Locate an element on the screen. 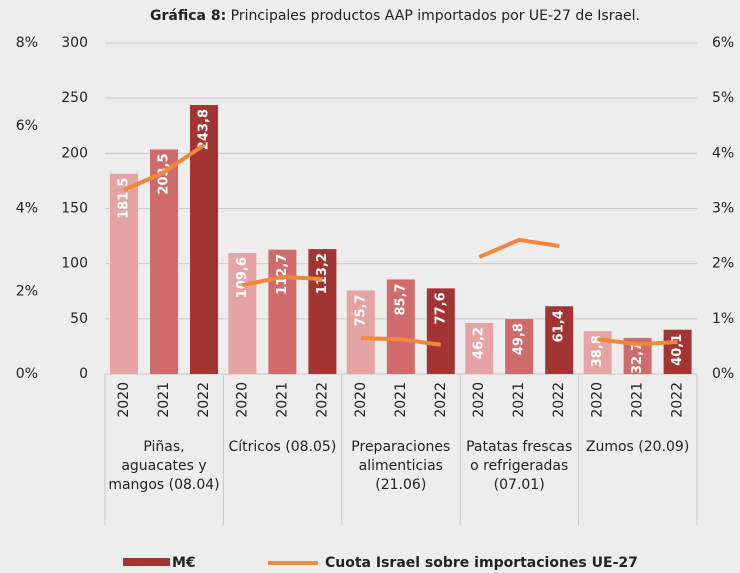 Image resolution: width=740 pixels, height=573 pixels. y2-tick-label: 3% is located at coordinates (723, 209).